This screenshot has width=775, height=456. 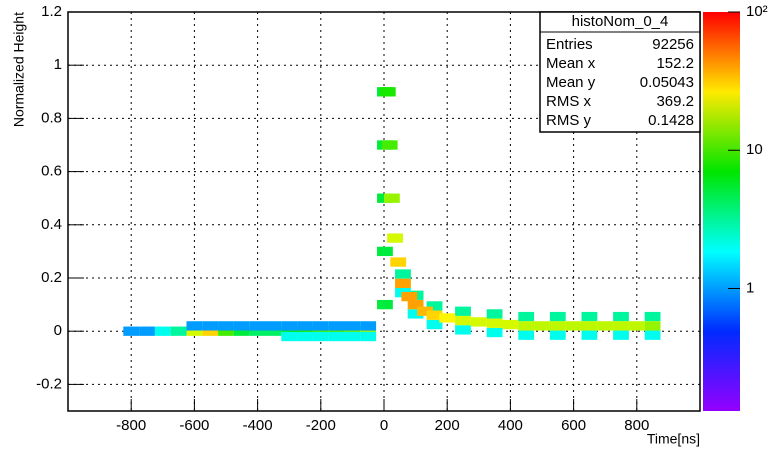 What do you see at coordinates (571, 82) in the screenshot?
I see `stats-label: Mean y` at bounding box center [571, 82].